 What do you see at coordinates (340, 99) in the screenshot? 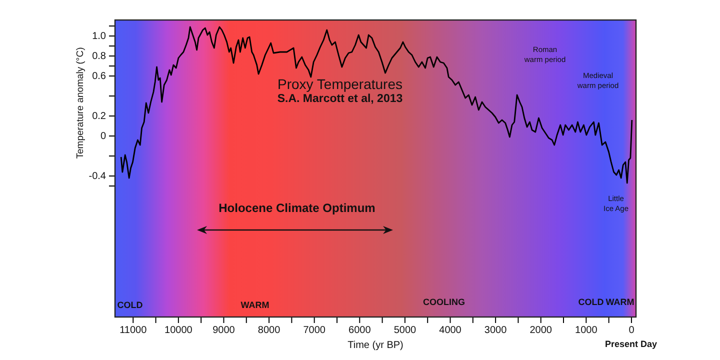
I see `text: S.A. Marcott et al, 2013` at bounding box center [340, 99].